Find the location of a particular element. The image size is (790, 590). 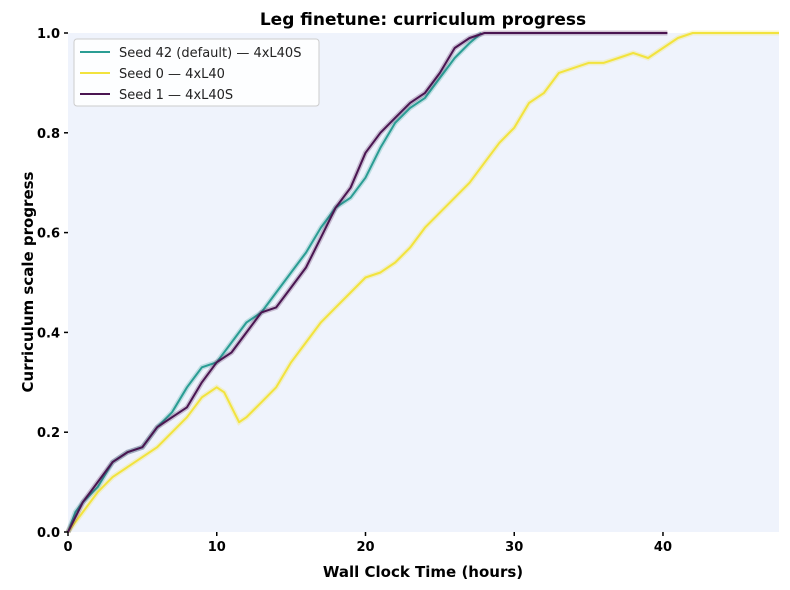

chart-title: Leg finetune: curriculum progress is located at coordinates (423, 20).